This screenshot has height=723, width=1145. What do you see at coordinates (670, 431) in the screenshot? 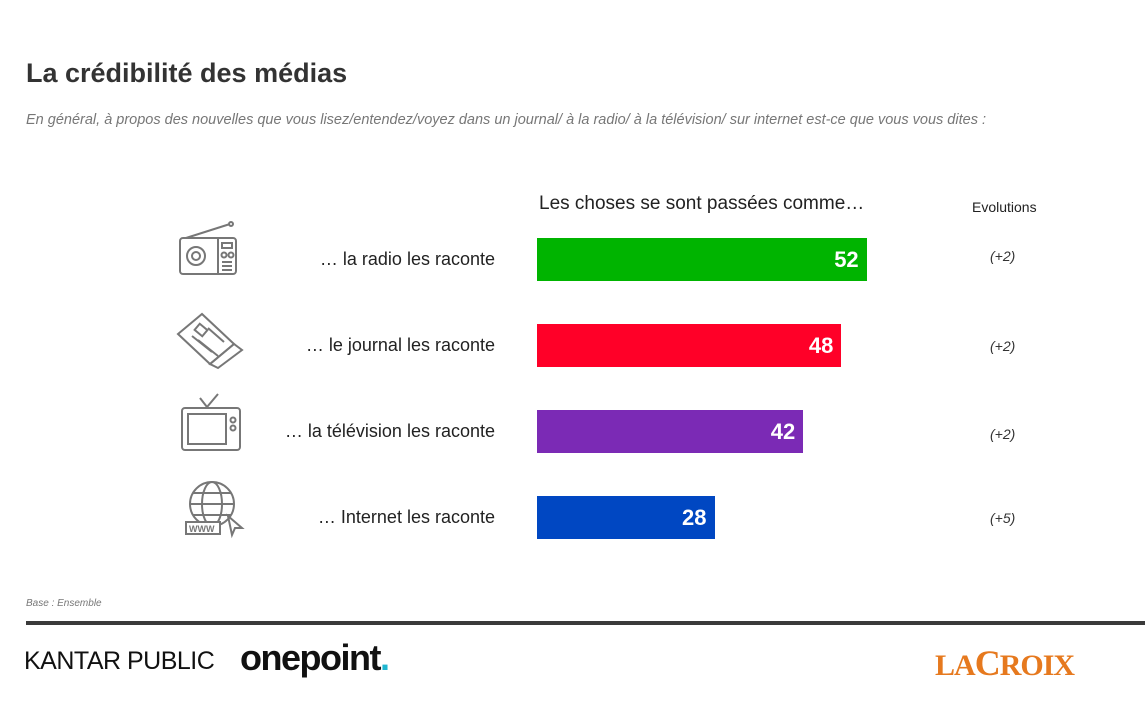
I see `bar: 42` at bounding box center [670, 431].